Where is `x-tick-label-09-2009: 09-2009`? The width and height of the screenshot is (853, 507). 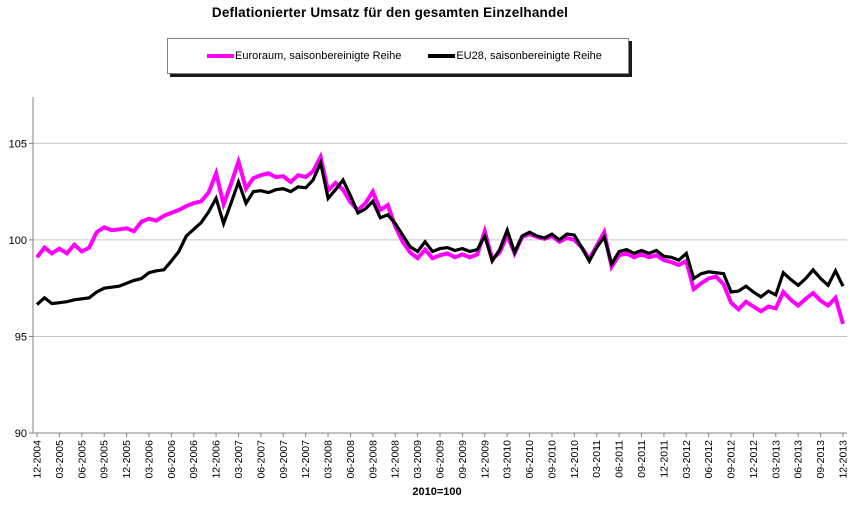
x-tick-label-09-2009: 09-2009 is located at coordinates (463, 459).